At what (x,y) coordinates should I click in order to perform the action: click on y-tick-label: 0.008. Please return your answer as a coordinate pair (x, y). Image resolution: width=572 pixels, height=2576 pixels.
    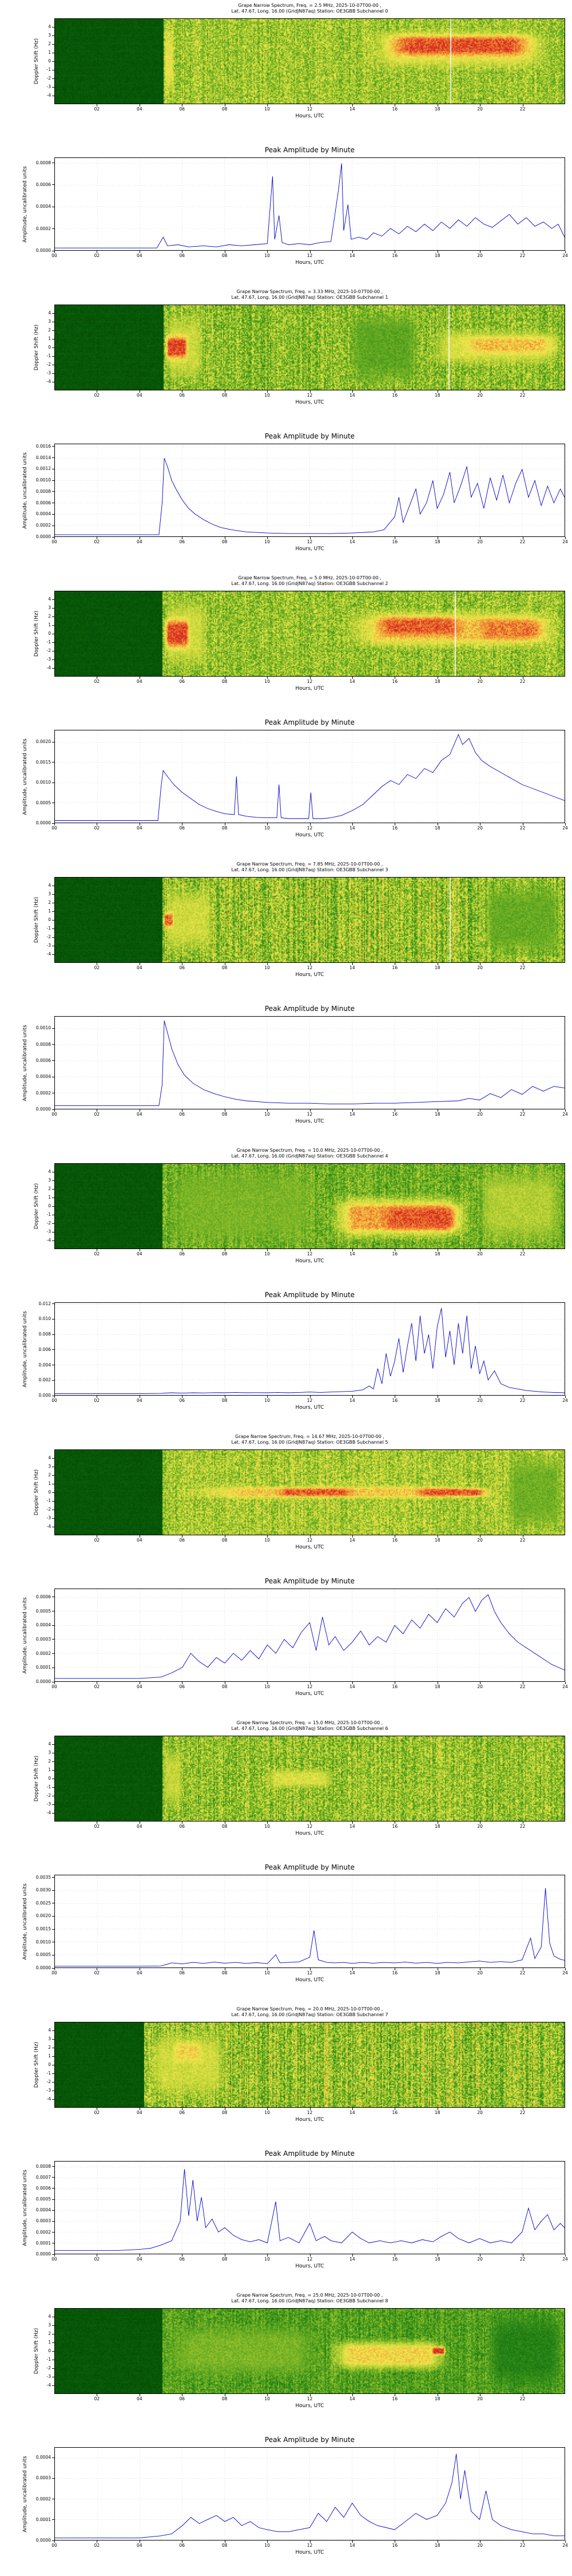
    Looking at the image, I should click on (44, 1334).